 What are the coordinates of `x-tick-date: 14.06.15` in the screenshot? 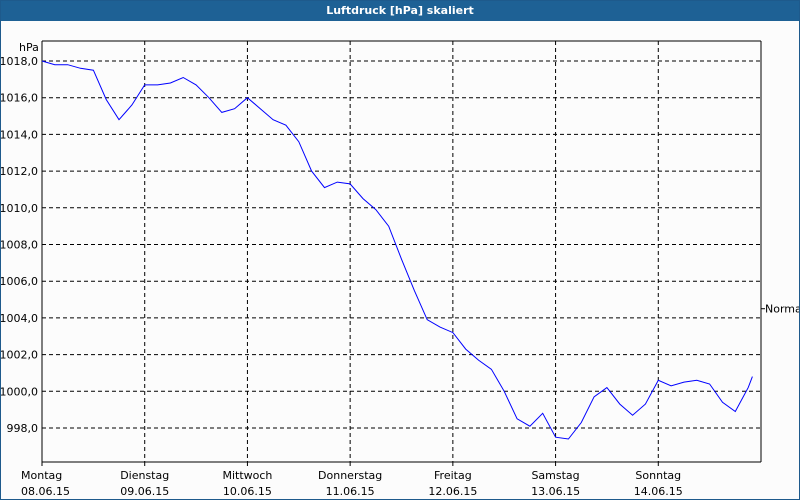 It's located at (658, 491).